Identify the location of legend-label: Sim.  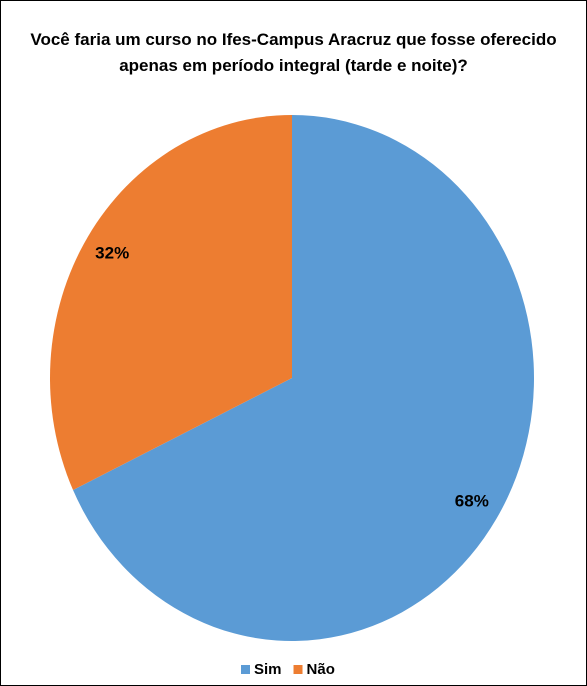
(268, 669).